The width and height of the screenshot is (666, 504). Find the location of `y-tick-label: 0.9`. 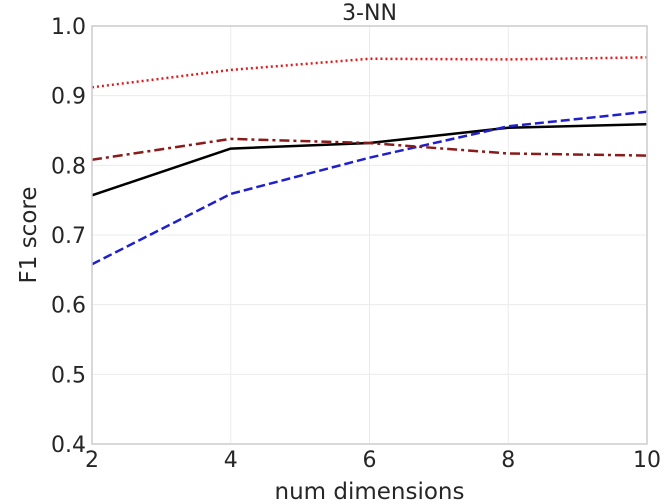

y-tick-label: 0.9 is located at coordinates (68, 97).